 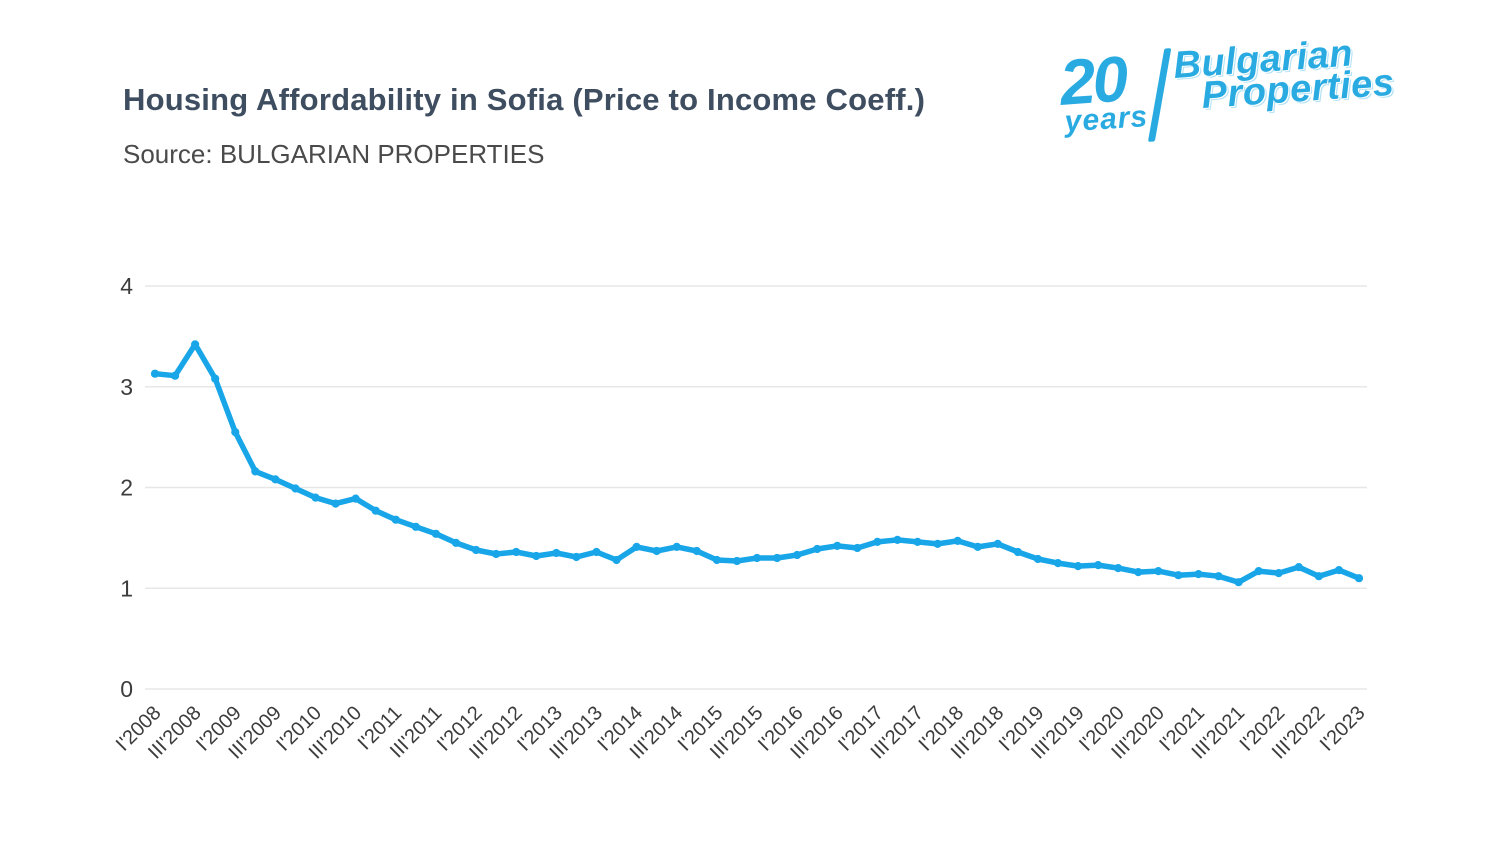 What do you see at coordinates (126, 286) in the screenshot?
I see `y-axis-tick-label: 4` at bounding box center [126, 286].